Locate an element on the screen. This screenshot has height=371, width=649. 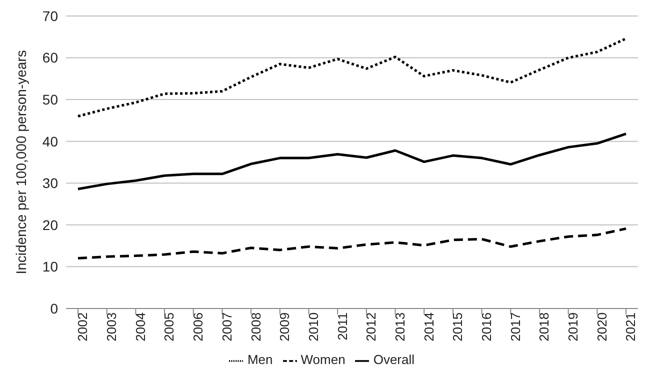
x-tick-label: 2006 is located at coordinates (198, 327).